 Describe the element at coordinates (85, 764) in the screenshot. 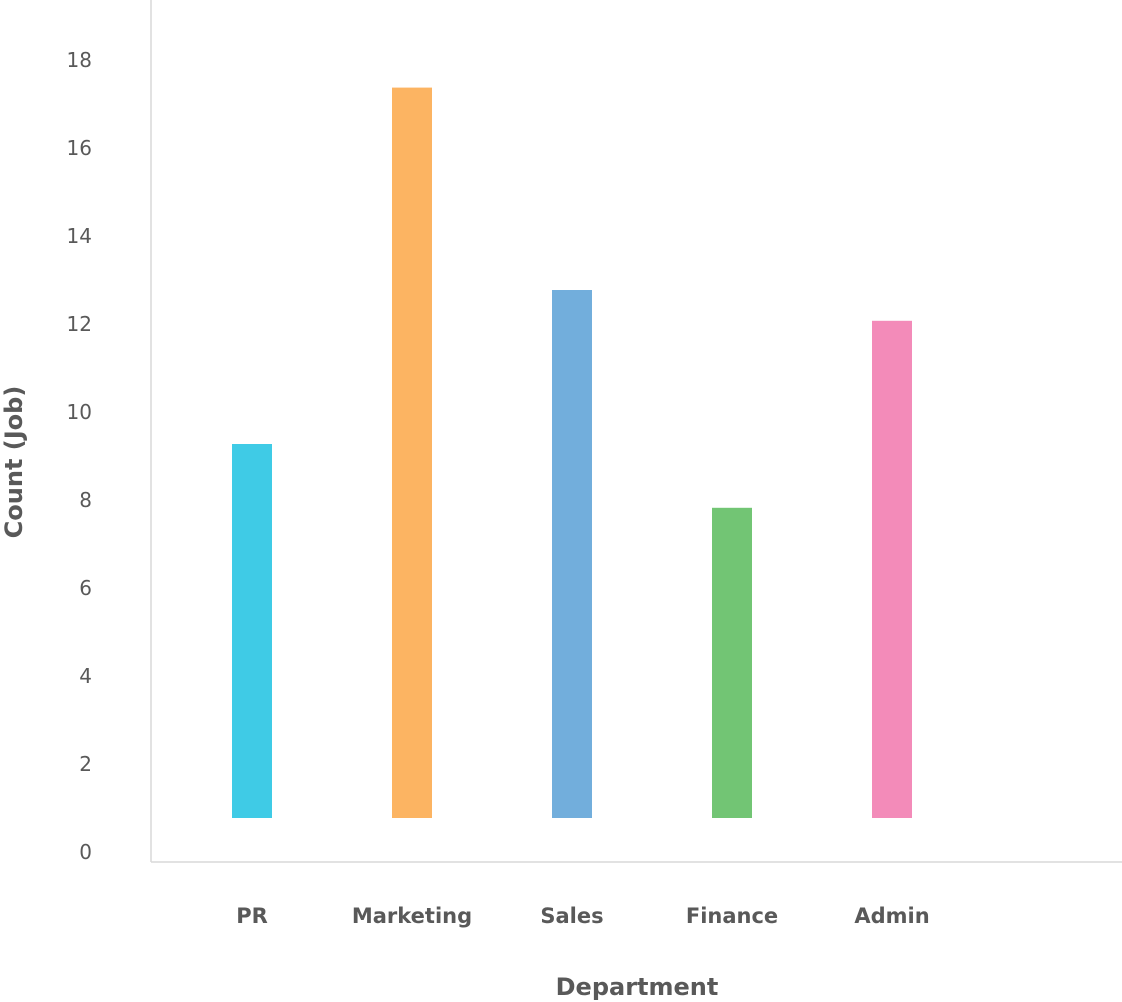

I see `y-tick-label: 2` at that location.